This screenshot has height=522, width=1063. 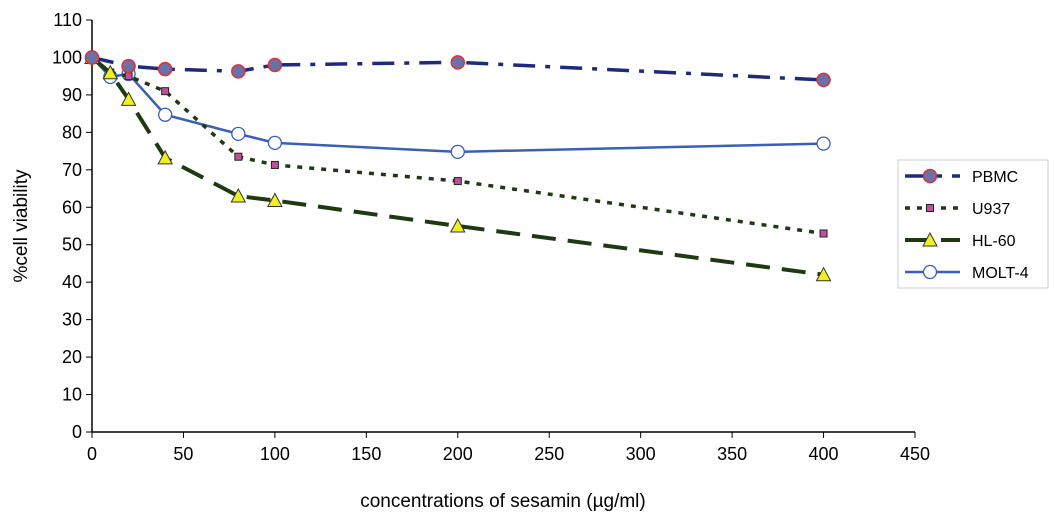 I want to click on y-tick-label: 90, so click(x=72, y=95).